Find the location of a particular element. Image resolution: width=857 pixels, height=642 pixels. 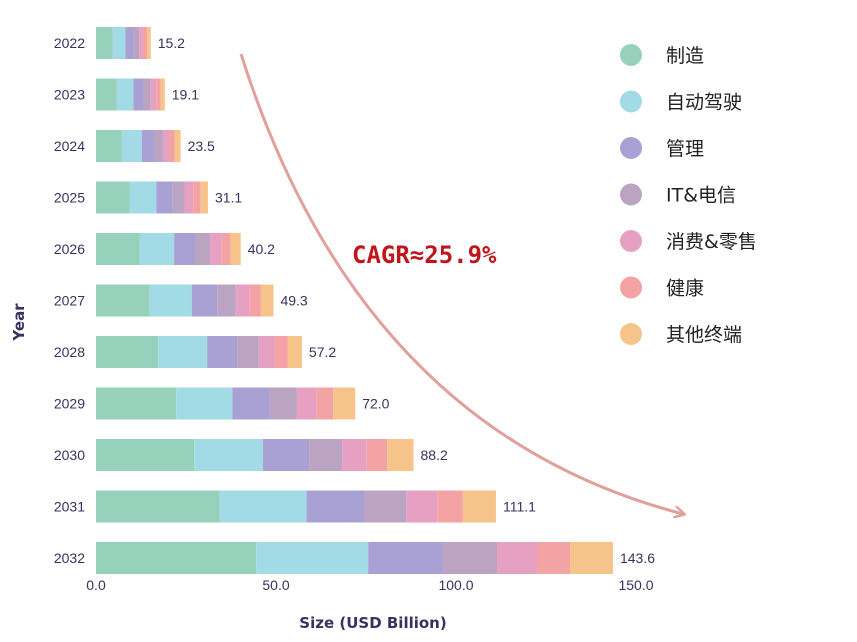

total-label-2024: 23.5 is located at coordinates (201, 146).